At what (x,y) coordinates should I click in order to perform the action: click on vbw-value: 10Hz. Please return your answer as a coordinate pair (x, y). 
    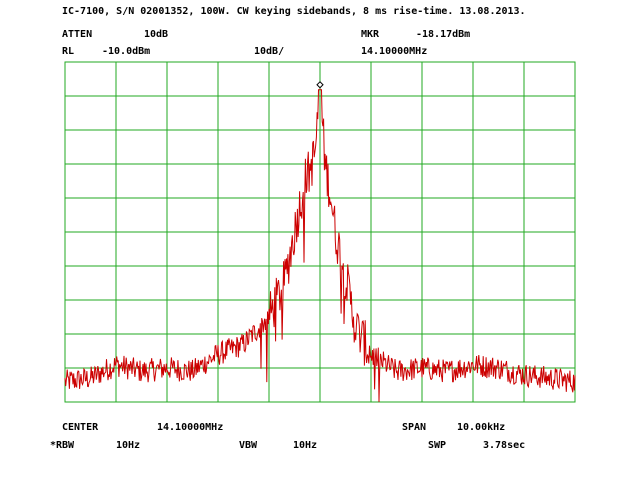
    Looking at the image, I should click on (305, 445).